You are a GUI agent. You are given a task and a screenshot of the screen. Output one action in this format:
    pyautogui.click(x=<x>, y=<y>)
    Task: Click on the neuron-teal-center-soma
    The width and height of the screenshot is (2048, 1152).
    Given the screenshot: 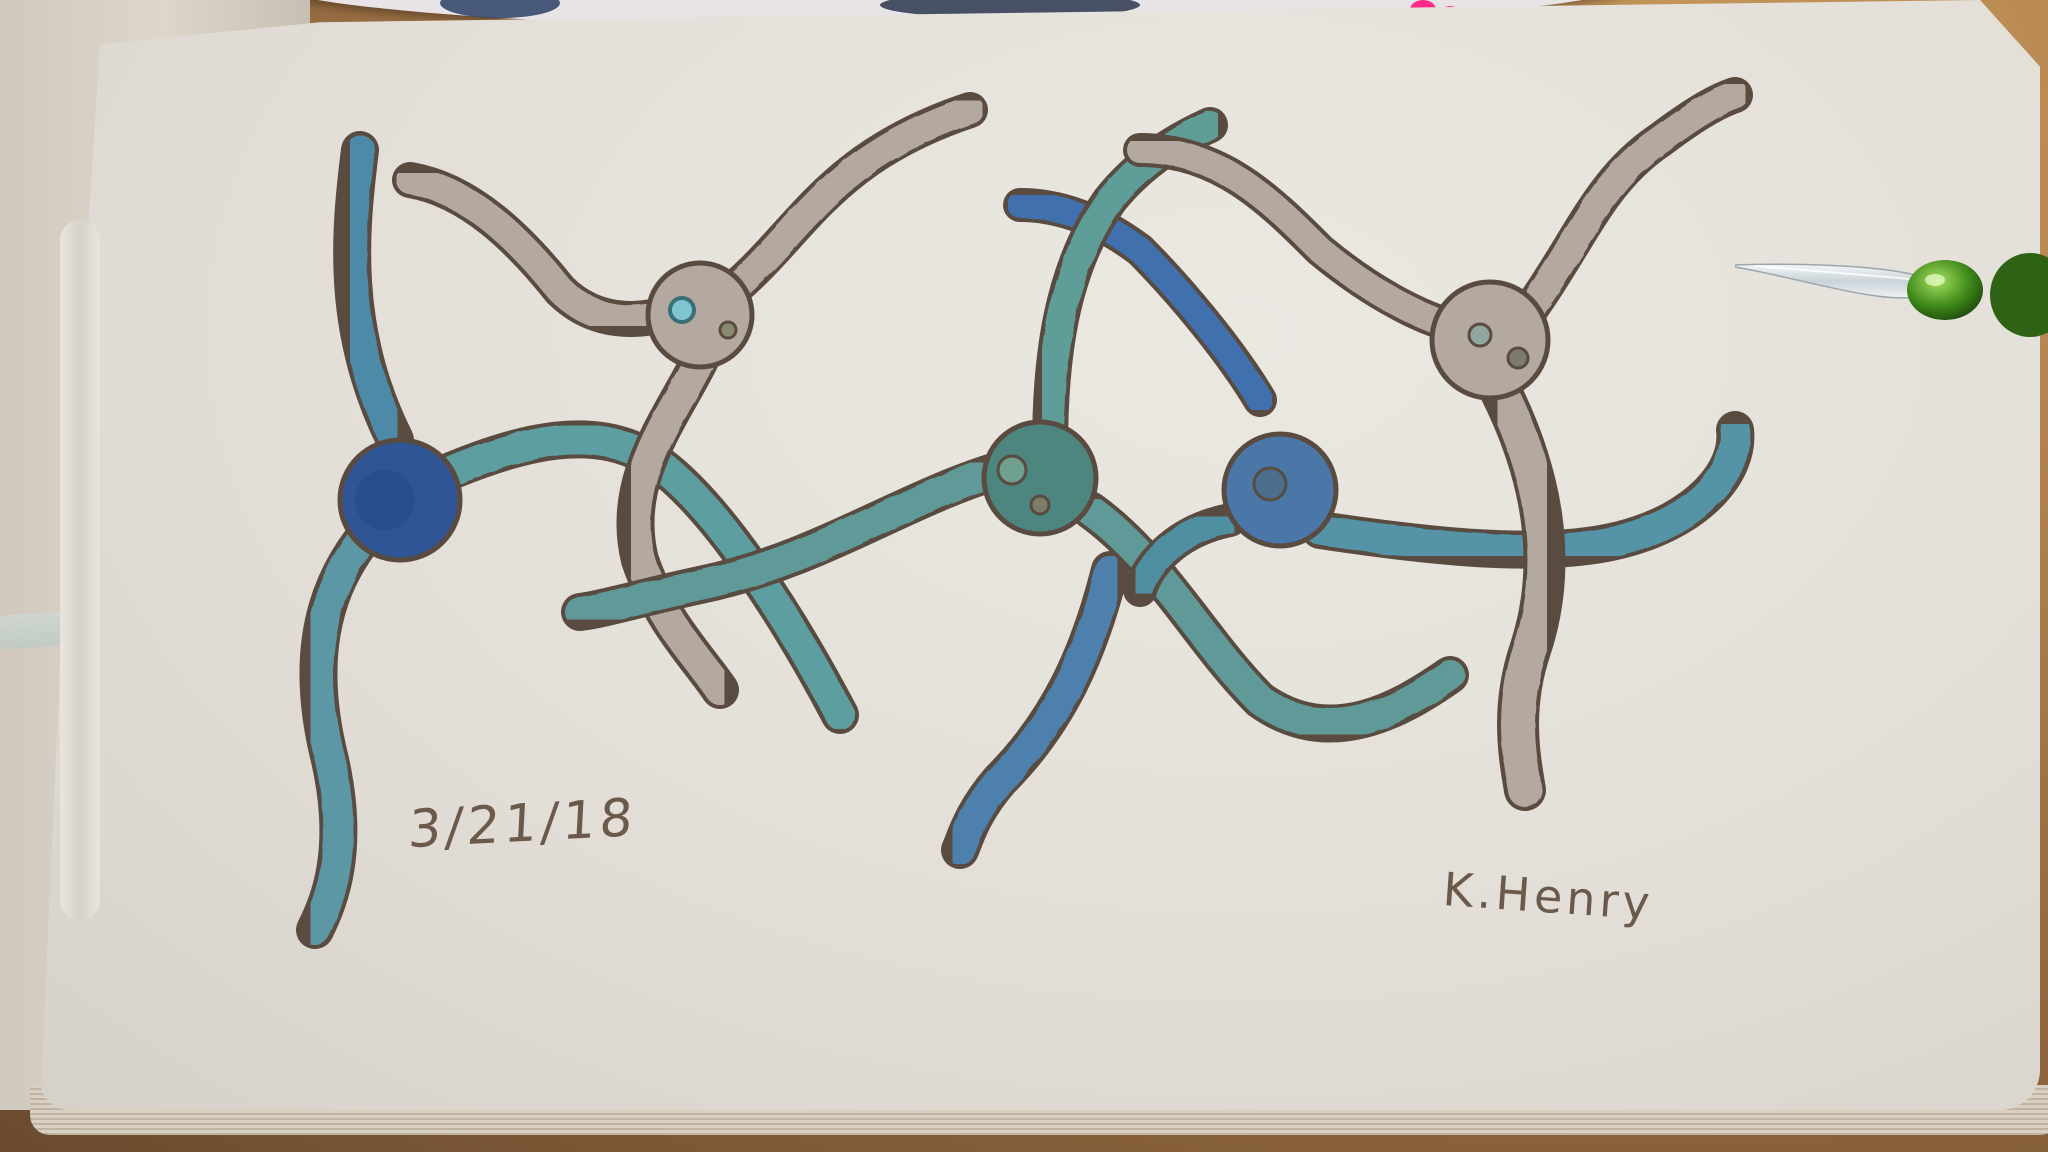 What is the action you would take?
    pyautogui.click(x=1040, y=478)
    